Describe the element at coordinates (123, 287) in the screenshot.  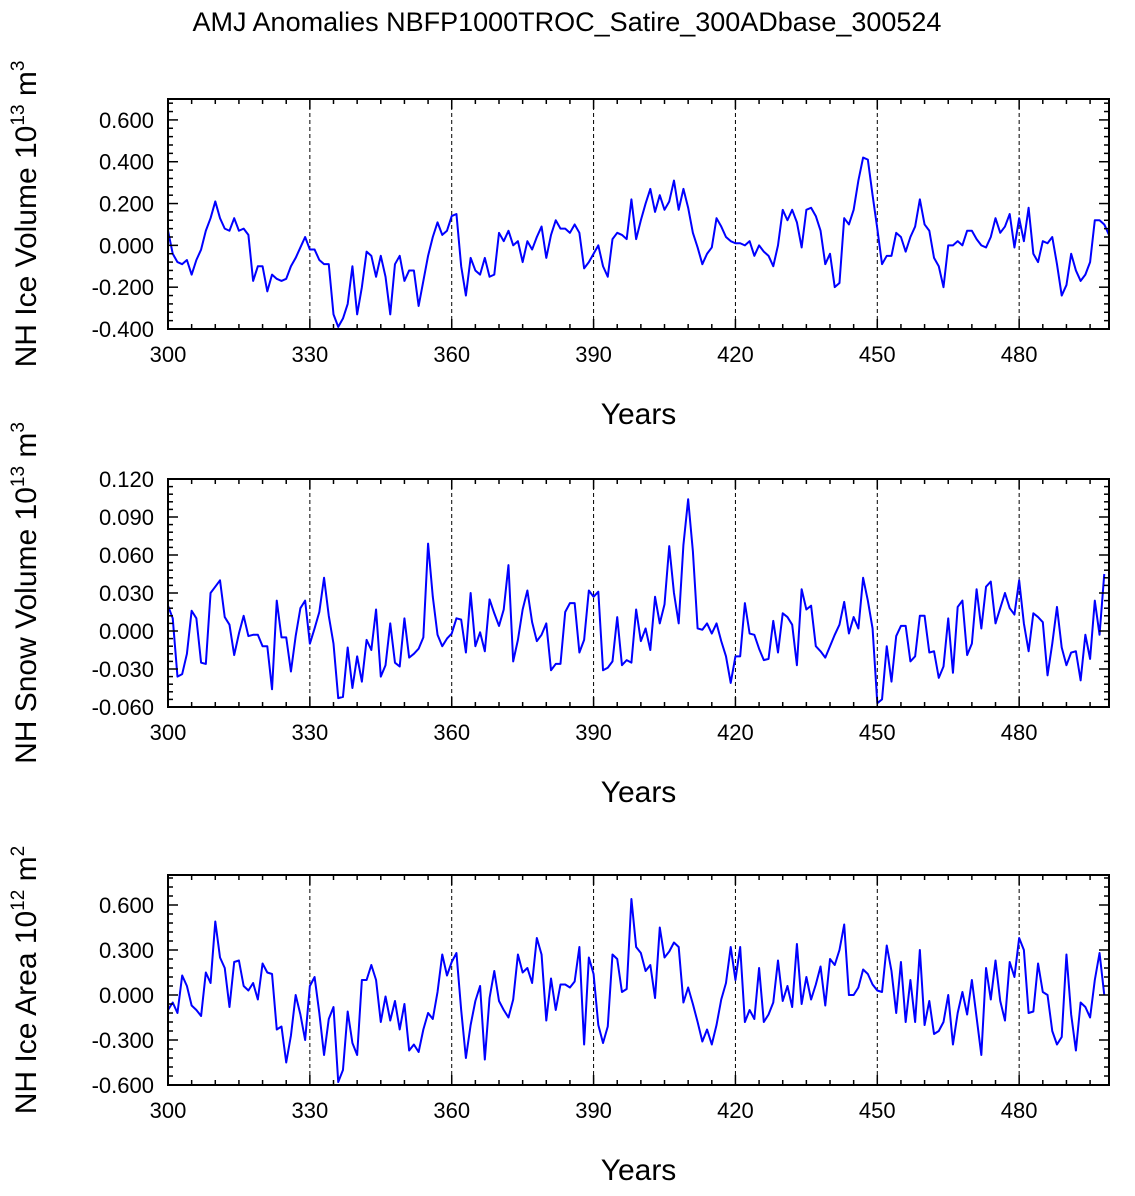
I see `y-tick-label: -0.200` at that location.